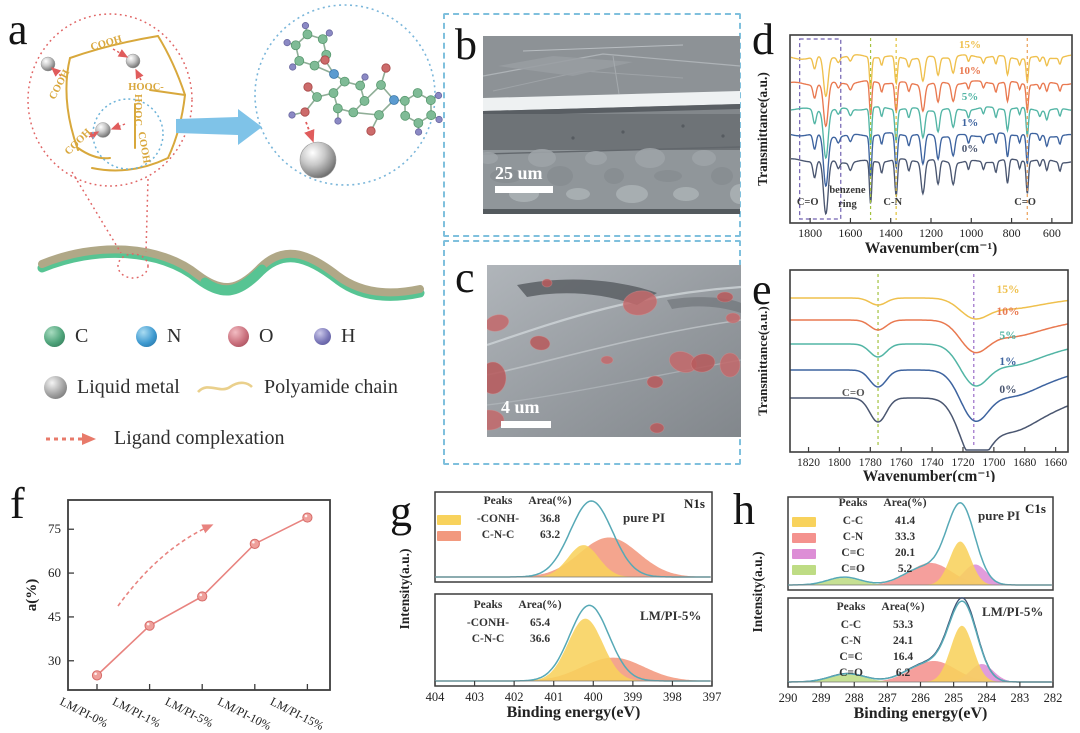 The width and height of the screenshot is (1080, 733). Describe the element at coordinates (876, 656) in the screenshot. I see `xps-peak-row: C=C 16.4` at that location.